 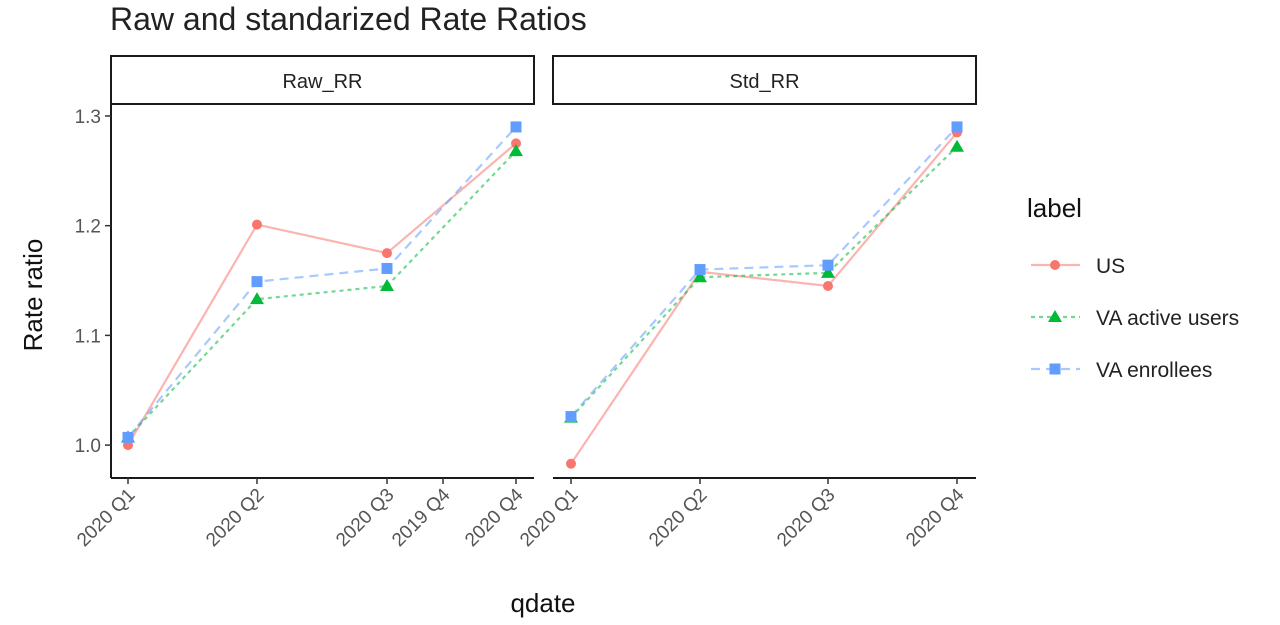 What do you see at coordinates (348, 19) in the screenshot?
I see `chart-title: Raw and standarized Rate Ratios` at bounding box center [348, 19].